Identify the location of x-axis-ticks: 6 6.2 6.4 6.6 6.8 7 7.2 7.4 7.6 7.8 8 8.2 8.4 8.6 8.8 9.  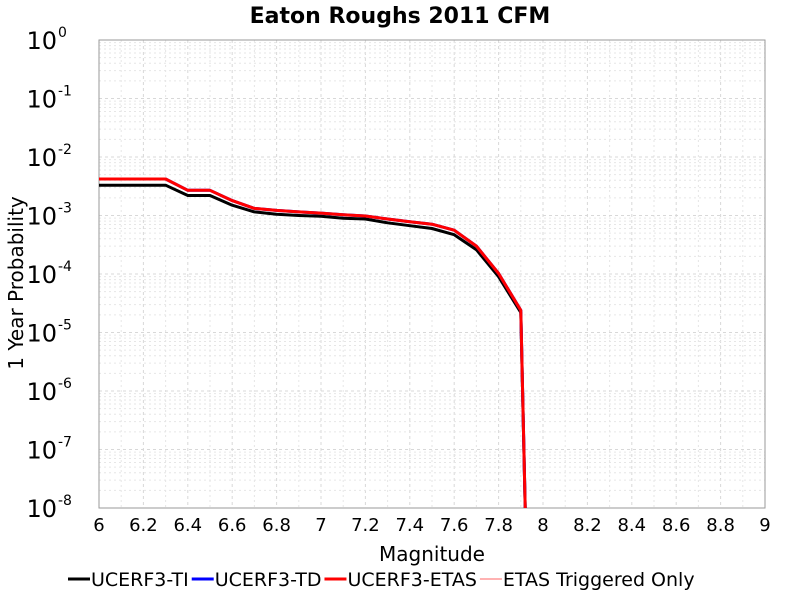
(431, 525).